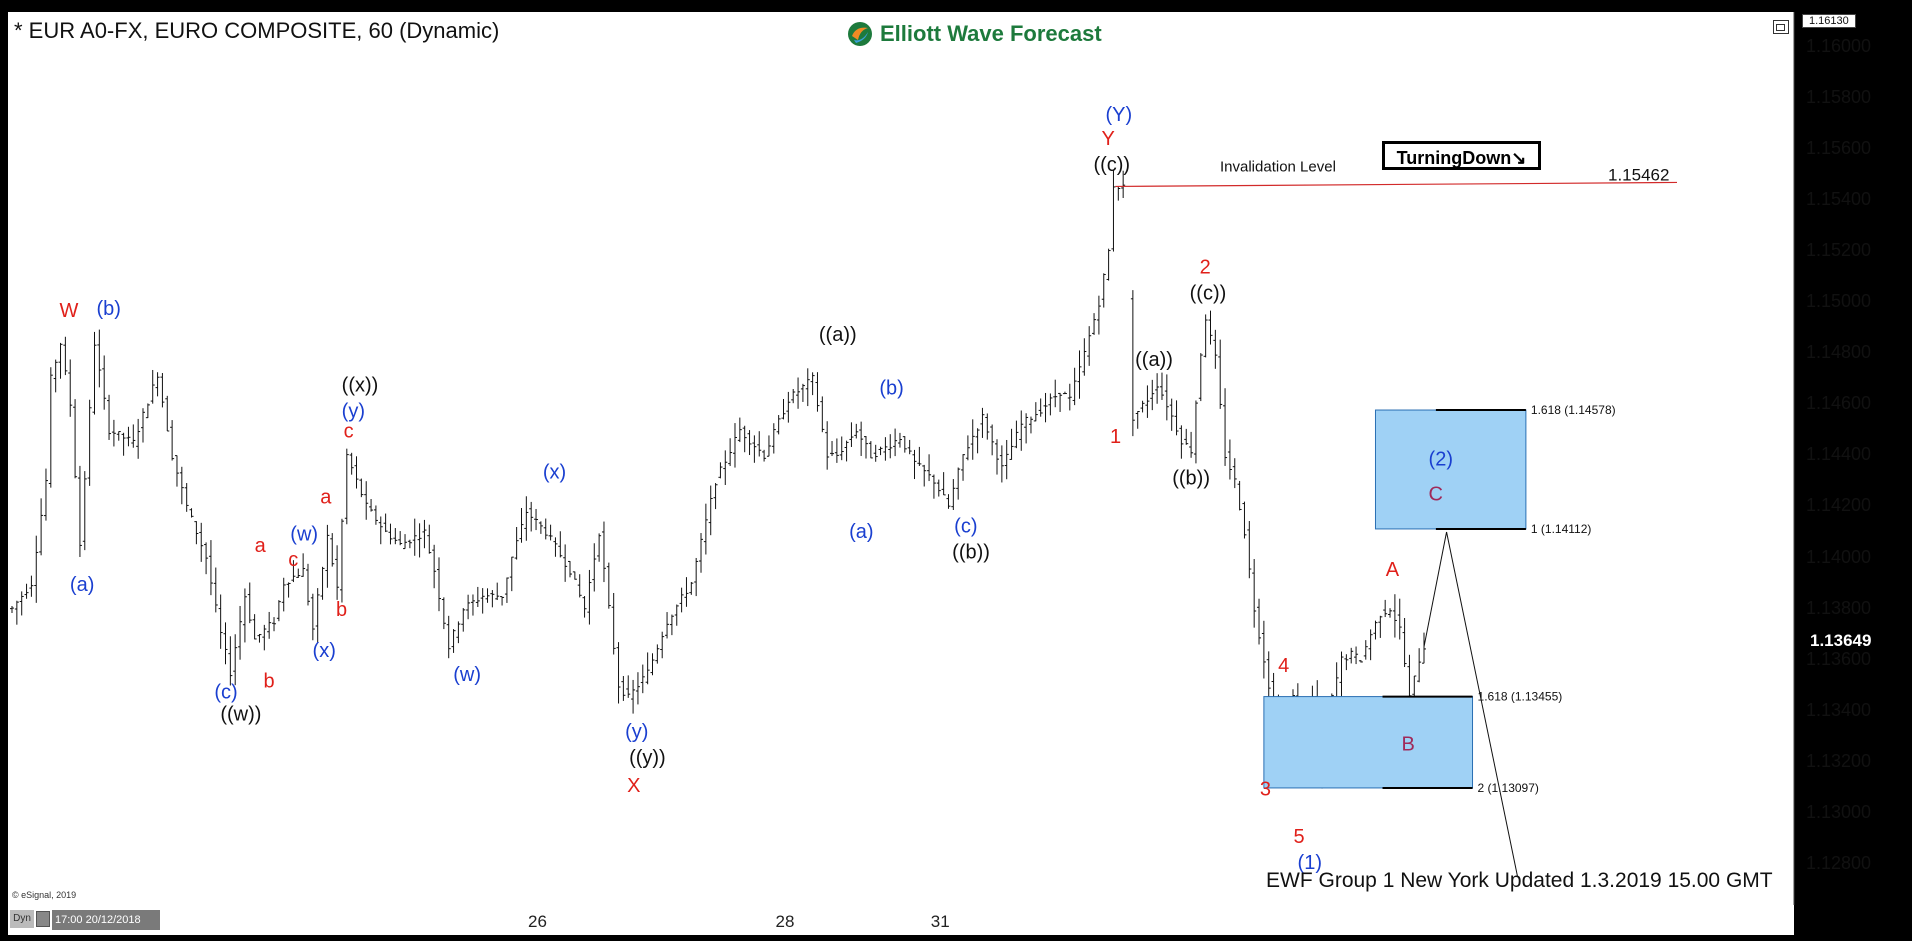  What do you see at coordinates (901, 920) in the screenshot?
I see `time-axis` at bounding box center [901, 920].